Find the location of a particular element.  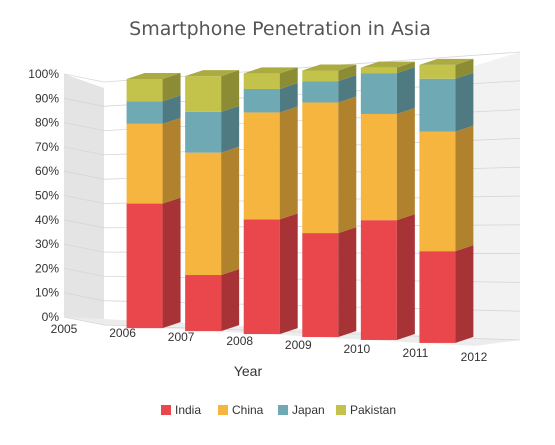

y-axis-ticks: 0% 10% 20% 30% 40% 50% 60% 70% 80% 90% 100% is located at coordinates (43, 195).